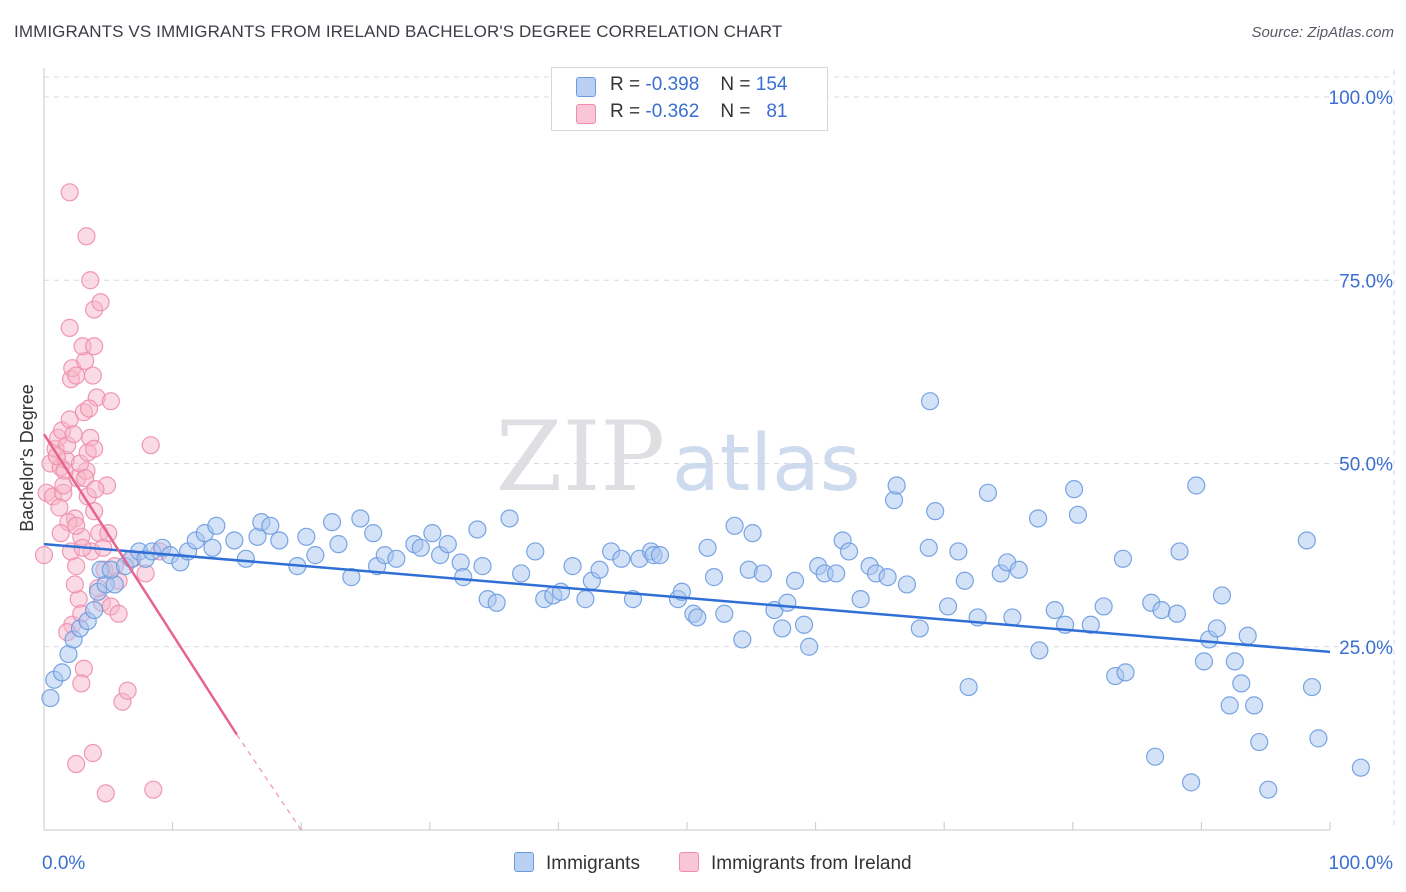 The image size is (1406, 892). Describe the element at coordinates (524, 862) in the screenshot. I see `bottom-legend-swatch-blue` at that location.